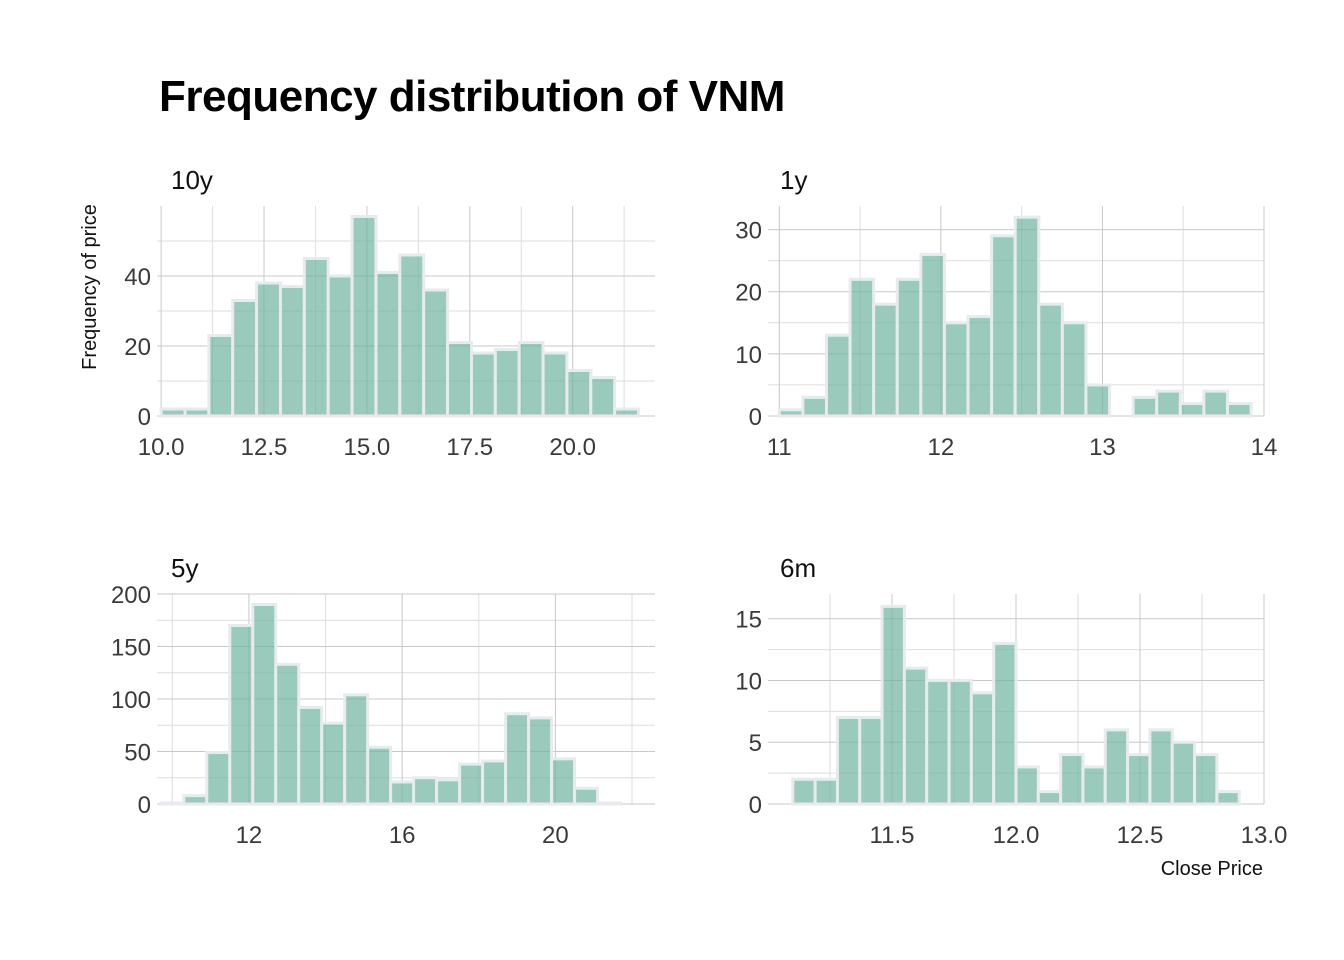 The image size is (1344, 960). Describe the element at coordinates (137, 277) in the screenshot. I see `y-tick-label: 40` at that location.